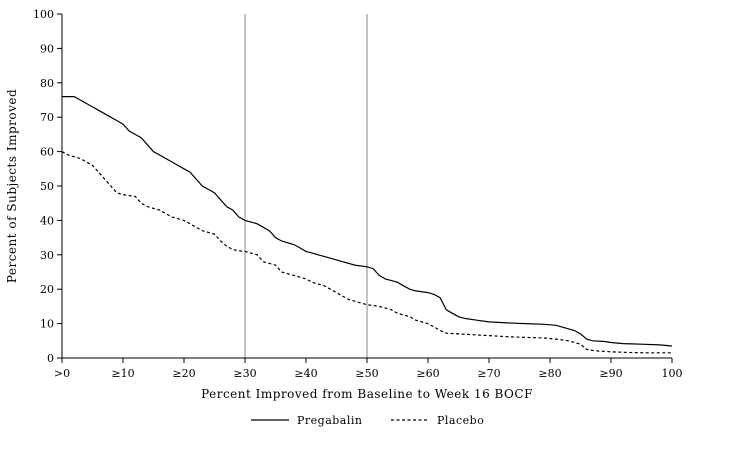 Image resolution: width=731 pixels, height=456 pixels. What do you see at coordinates (366, 373) in the screenshot?
I see `x-tick-label: ≥50` at bounding box center [366, 373].